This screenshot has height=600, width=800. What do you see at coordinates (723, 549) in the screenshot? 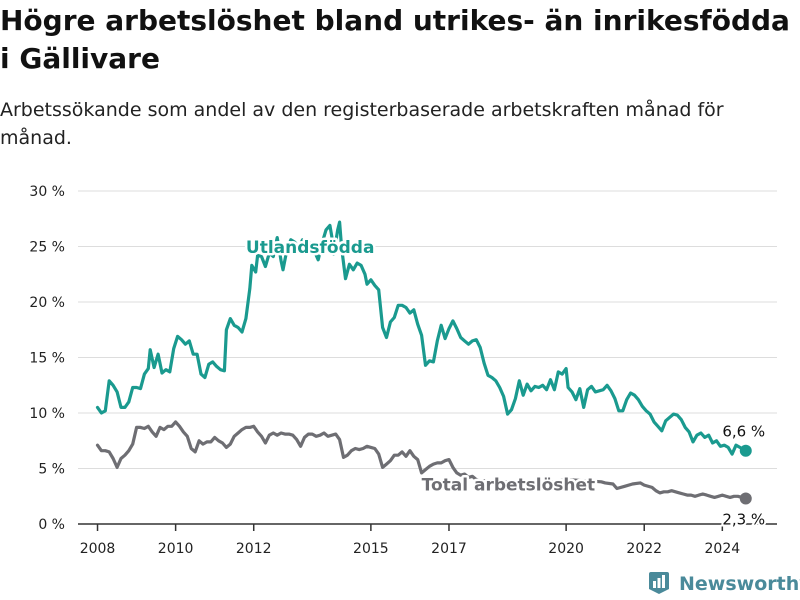
I see `x-tick-label: 2024` at bounding box center [723, 549].